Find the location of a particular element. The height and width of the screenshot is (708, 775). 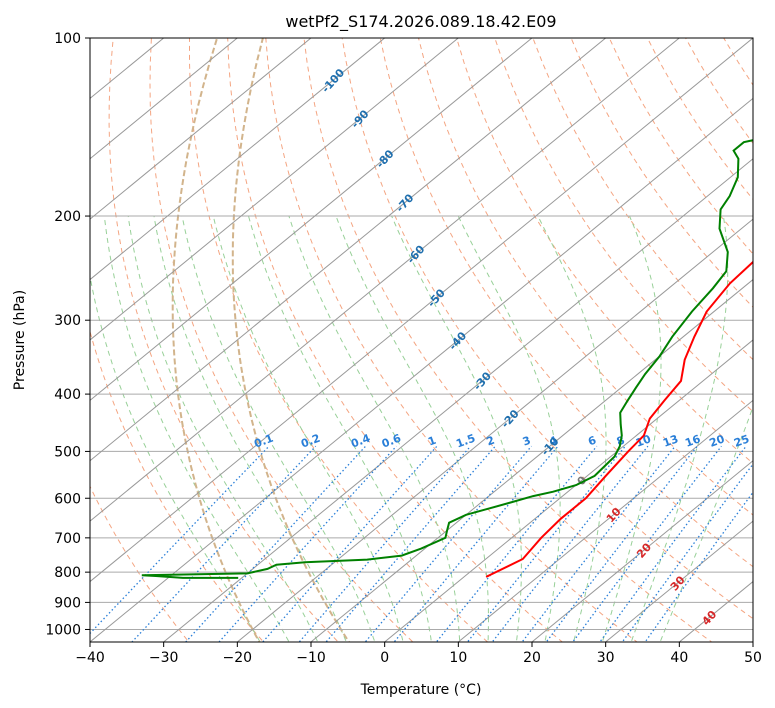

y-tick-label: 500 is located at coordinates (67, 452).